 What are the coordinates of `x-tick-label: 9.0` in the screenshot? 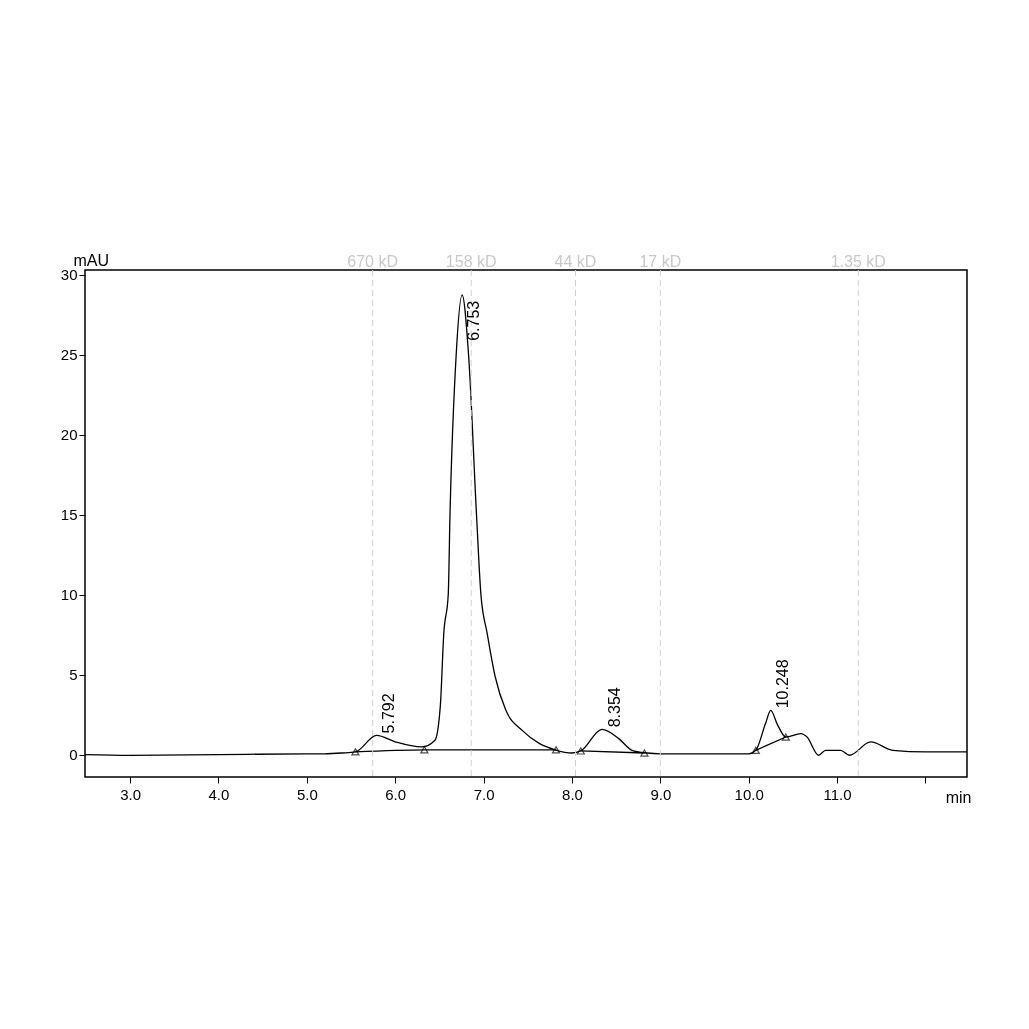 It's located at (661, 794).